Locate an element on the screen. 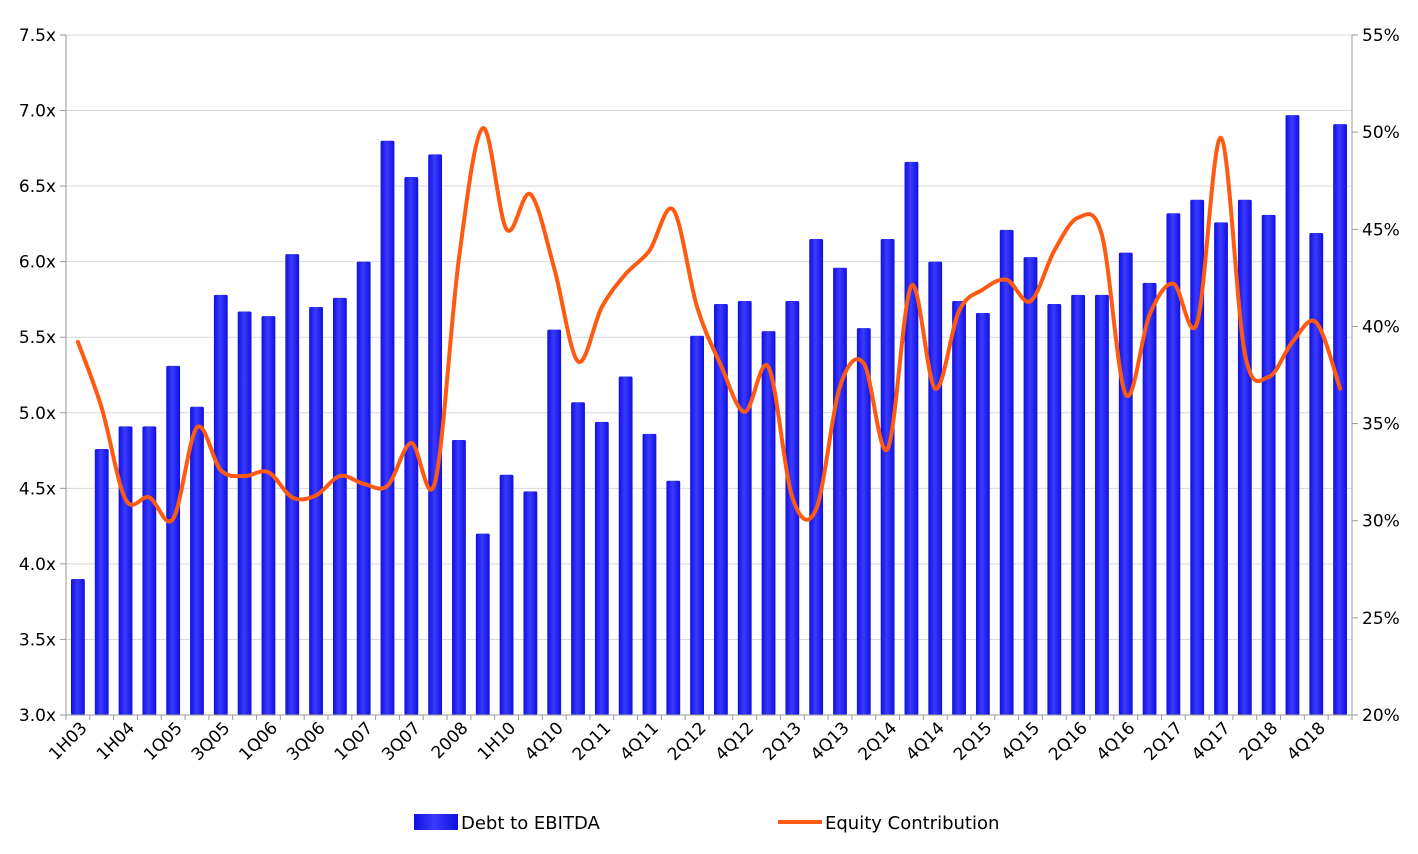 The height and width of the screenshot is (854, 1418). x-tick-label: 1H04 is located at coordinates (116, 741).